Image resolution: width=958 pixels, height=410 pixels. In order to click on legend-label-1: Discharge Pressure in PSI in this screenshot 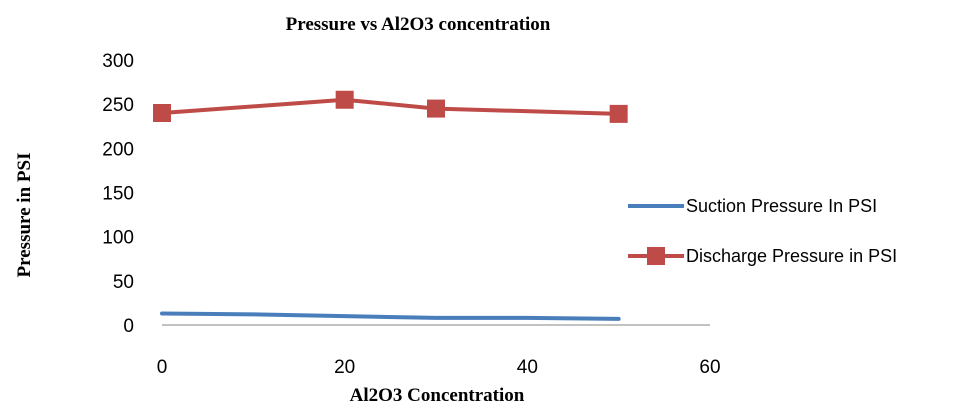, I will do `click(791, 256)`.